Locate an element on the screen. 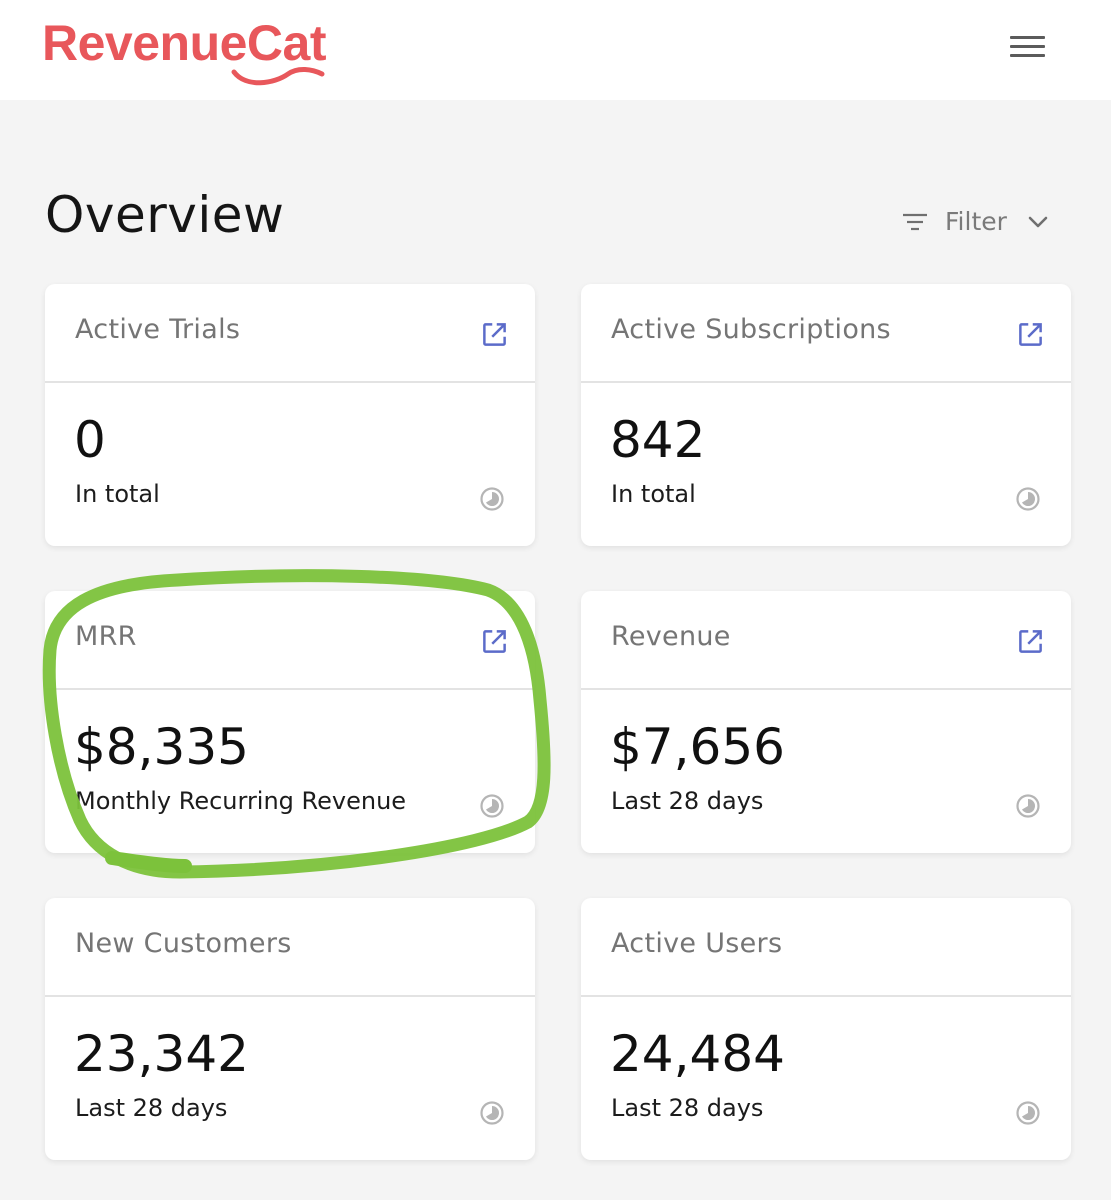 The image size is (1111, 1200). card-title: Active Subscriptions is located at coordinates (751, 329).